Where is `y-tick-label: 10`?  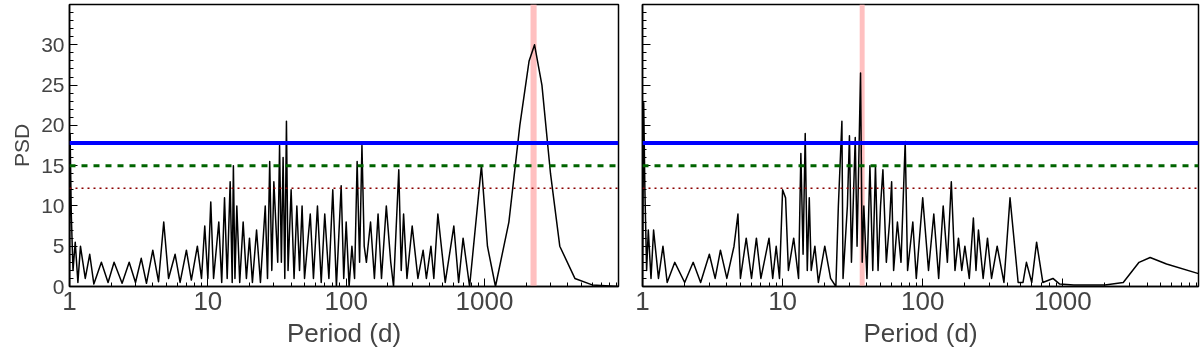 y-tick-label: 10 is located at coordinates (53, 205).